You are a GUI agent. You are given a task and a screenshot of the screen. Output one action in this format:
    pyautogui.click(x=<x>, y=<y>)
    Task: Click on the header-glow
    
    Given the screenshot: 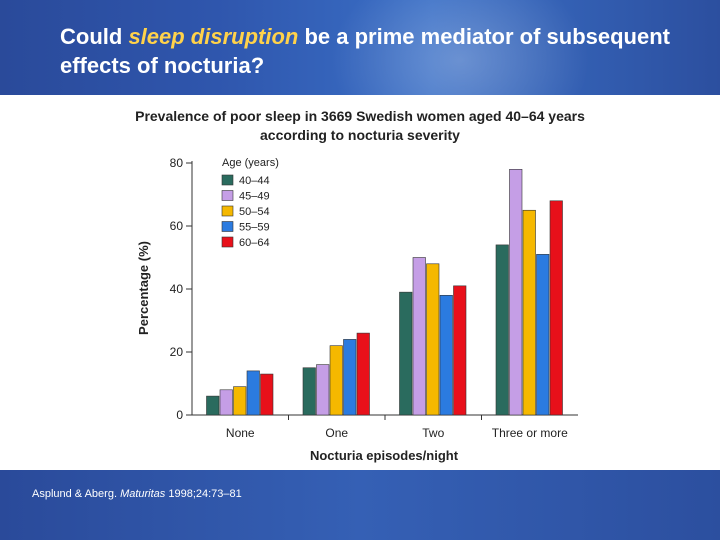 What is the action you would take?
    pyautogui.click(x=460, y=47)
    